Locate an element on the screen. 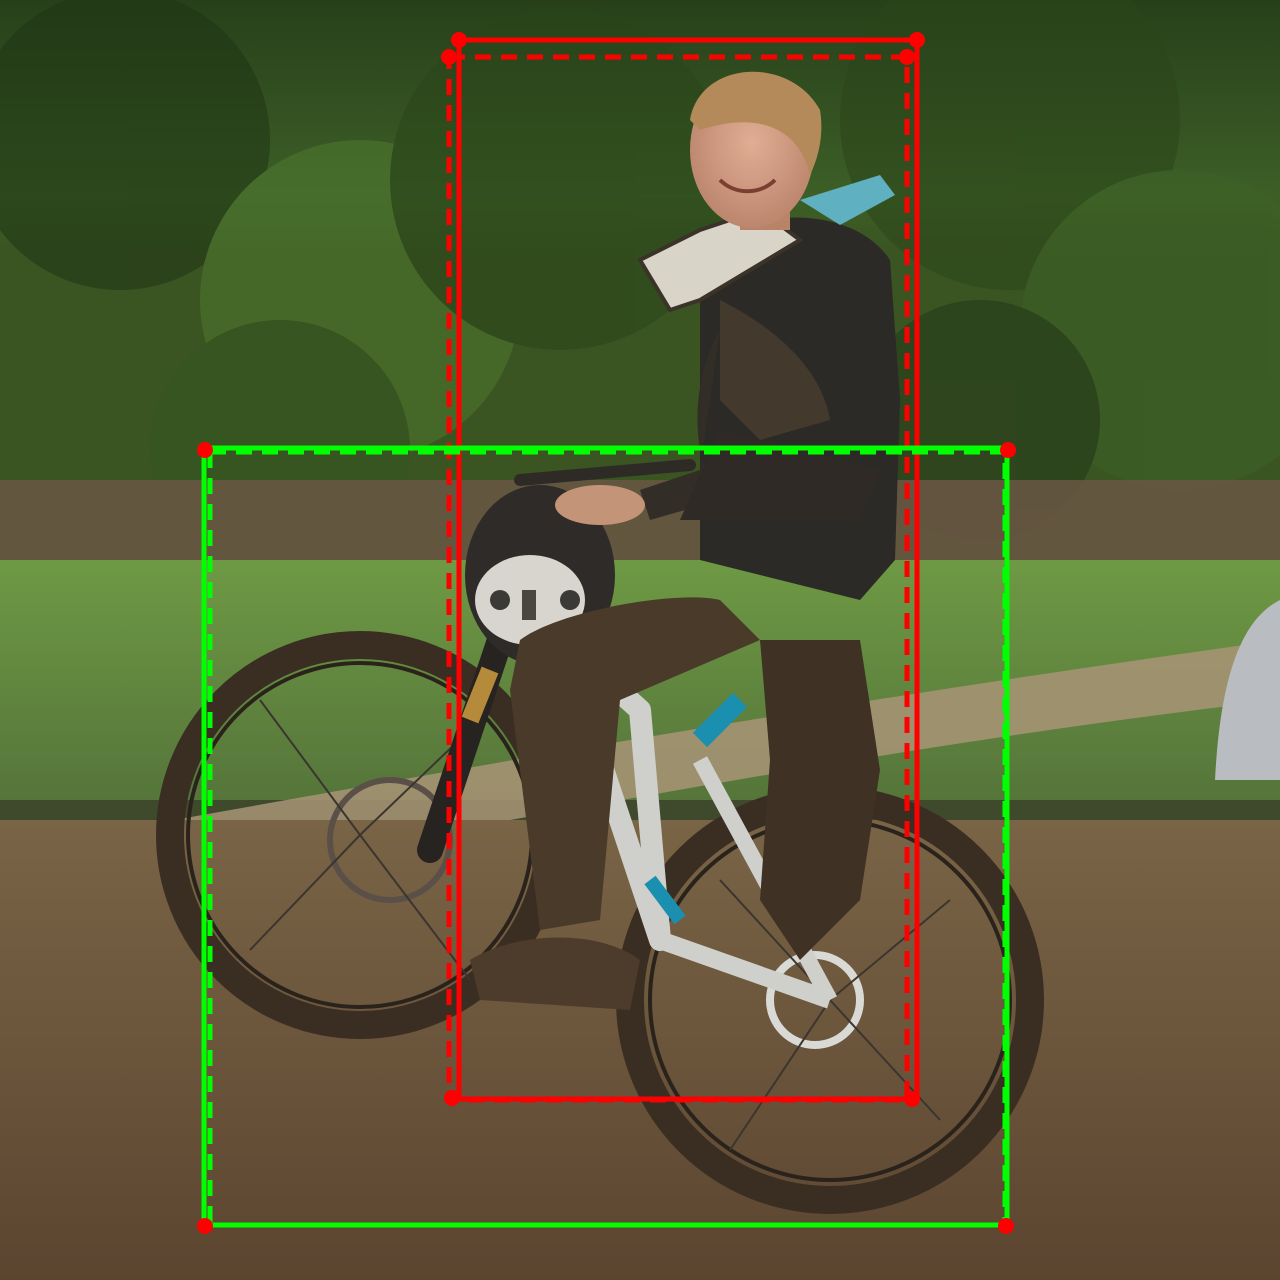  dirt-bank is located at coordinates (640, 525).